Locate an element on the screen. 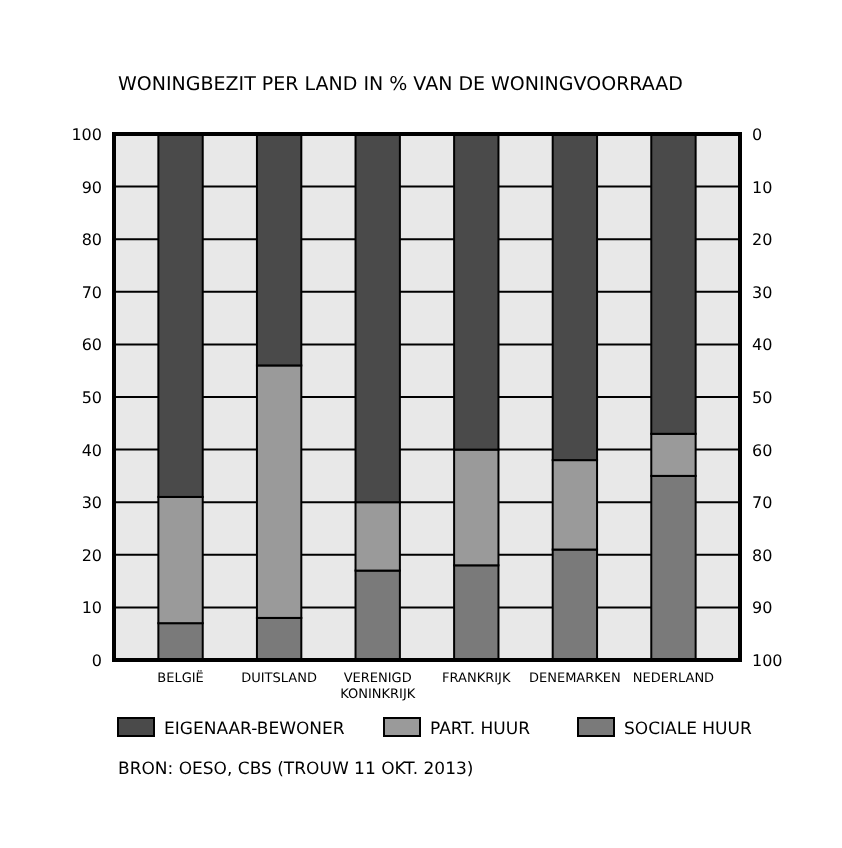  y2-tick-label: 60 is located at coordinates (762, 450).